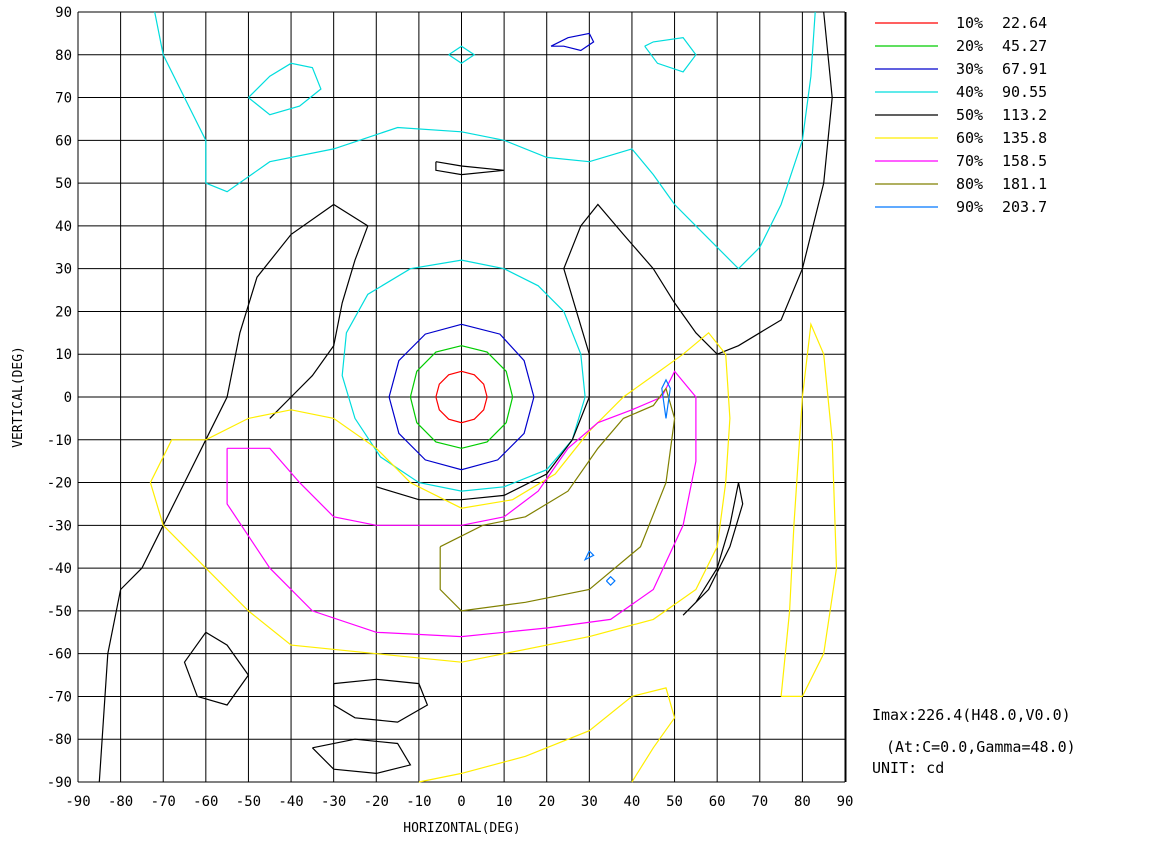 Image resolution: width=1151 pixels, height=846 pixels. What do you see at coordinates (59, 612) in the screenshot?
I see `y-tick-label: -50` at bounding box center [59, 612].